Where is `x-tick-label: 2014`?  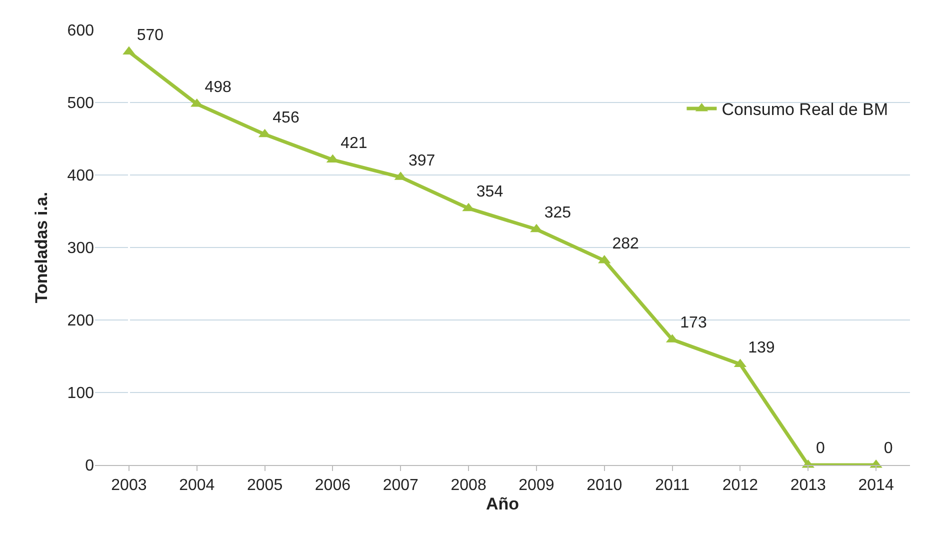
x-tick-label: 2014 is located at coordinates (876, 485).